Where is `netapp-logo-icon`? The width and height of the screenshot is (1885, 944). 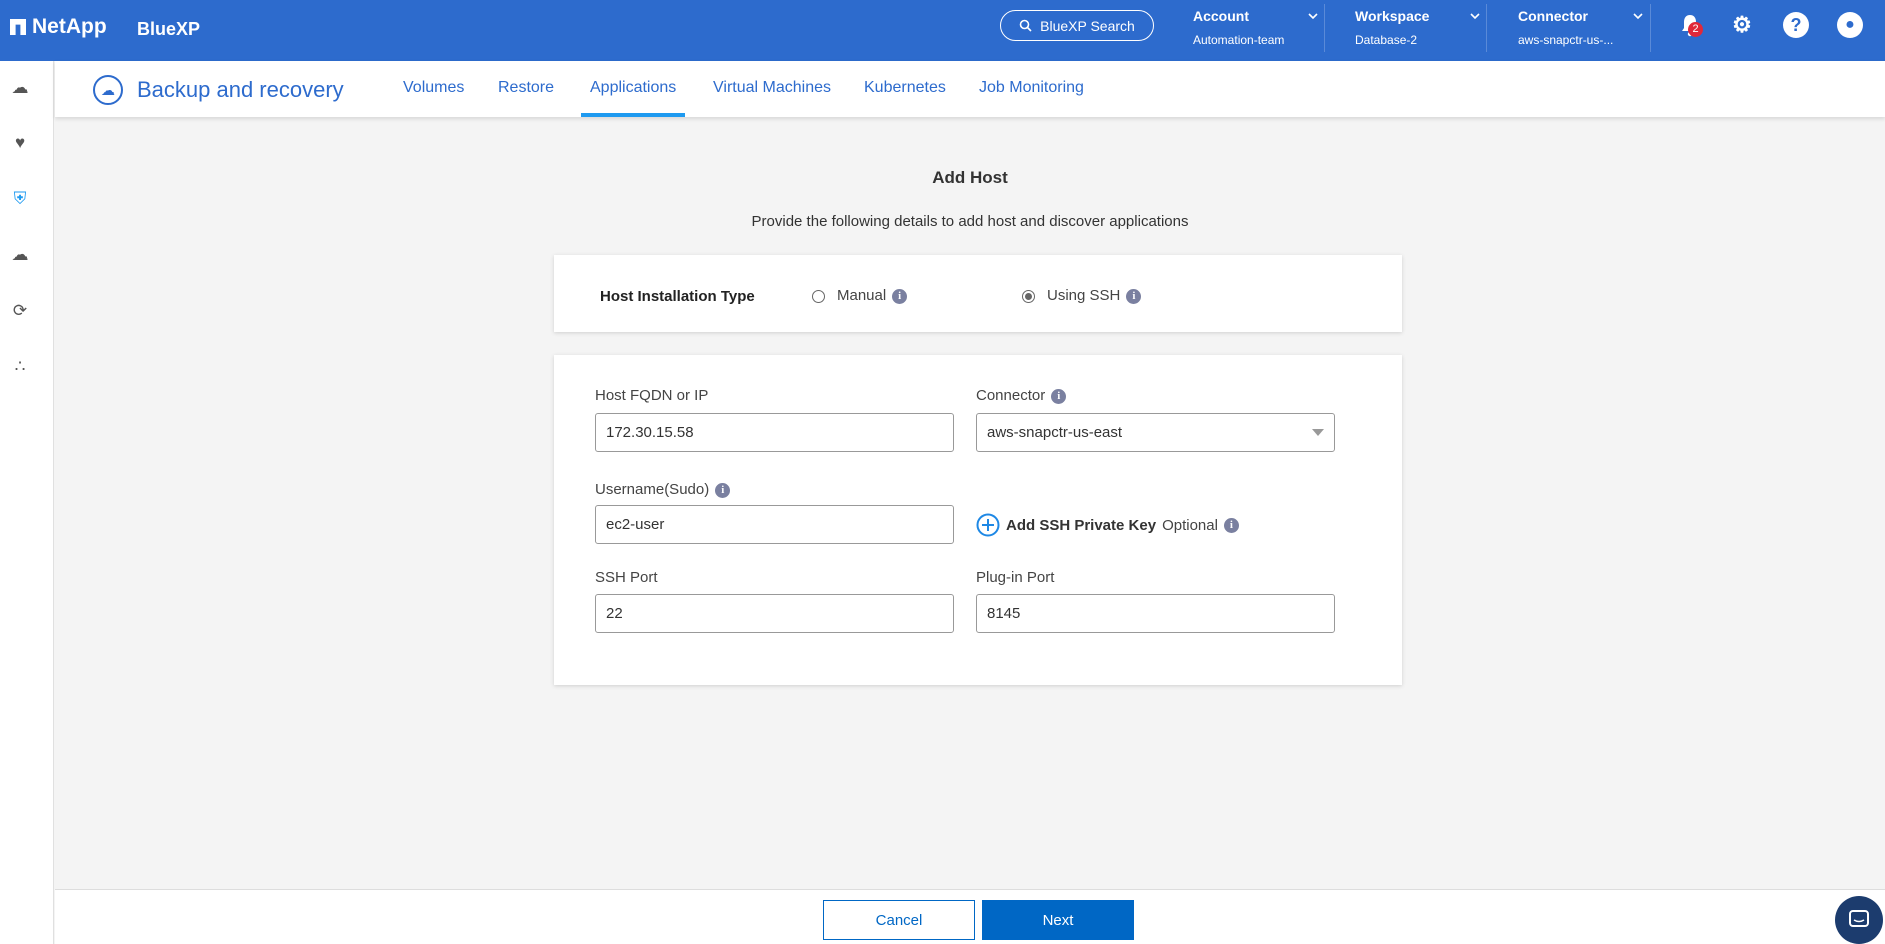
netapp-logo-icon is located at coordinates (18, 27).